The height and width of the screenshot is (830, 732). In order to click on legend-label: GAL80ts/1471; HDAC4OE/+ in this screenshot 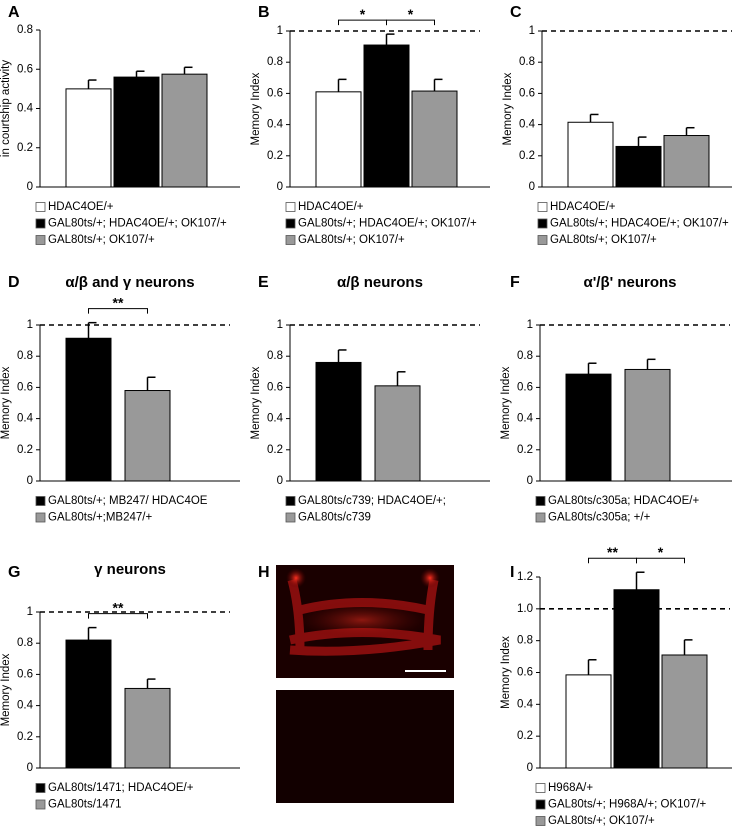, I will do `click(121, 788)`.